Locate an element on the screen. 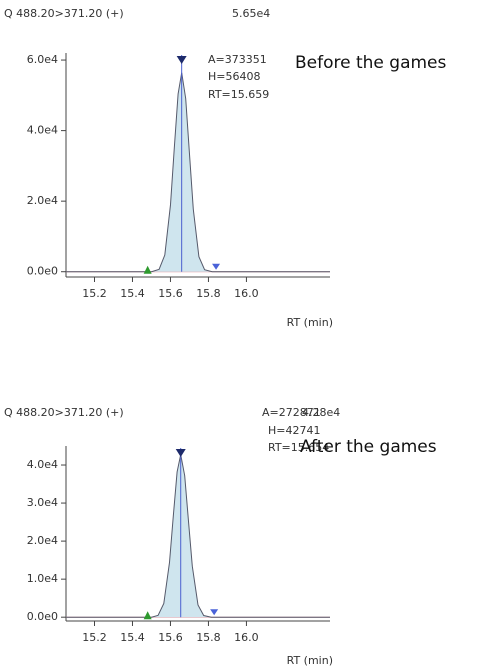  rt-label: RT=15.659 is located at coordinates (238, 94).